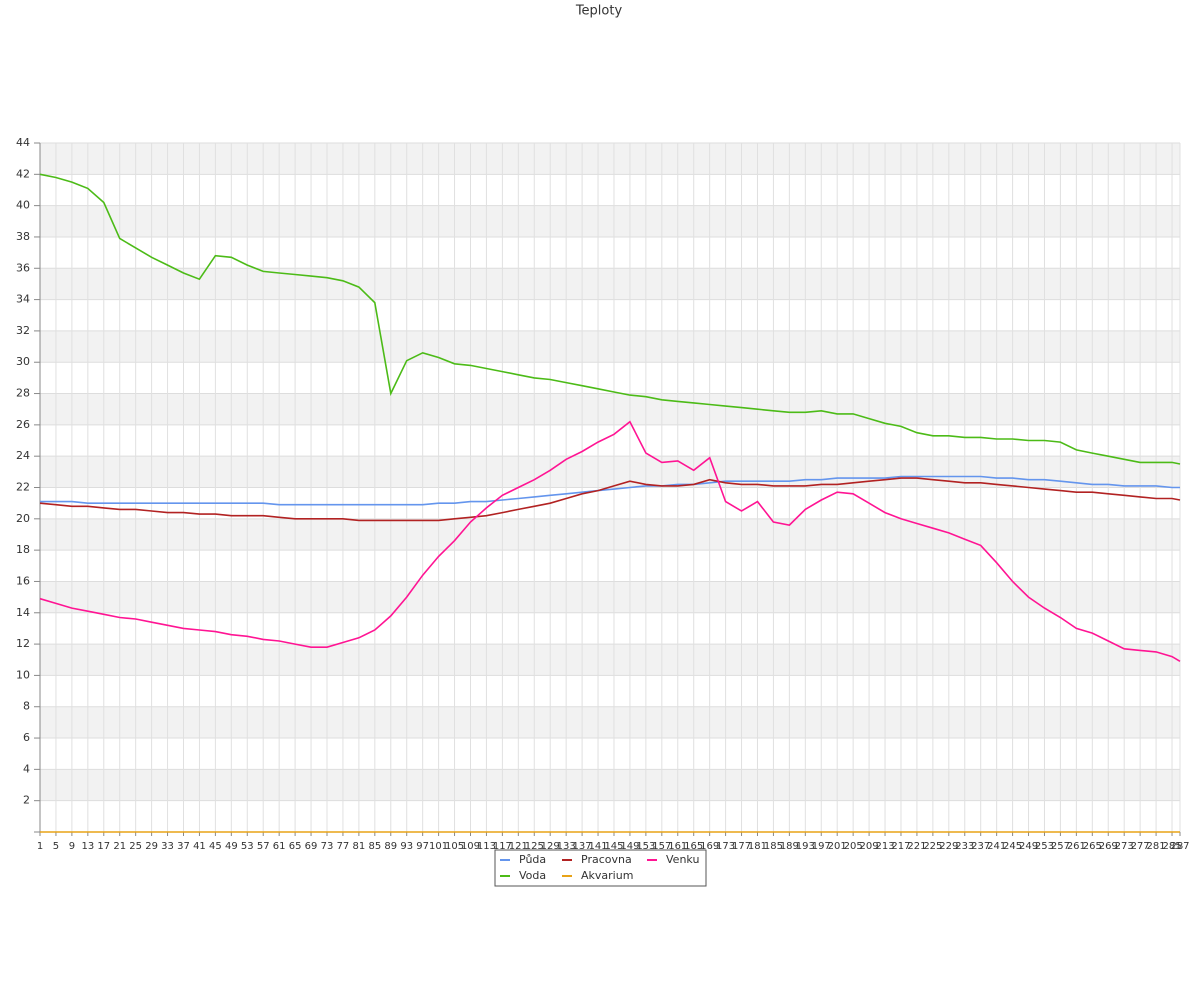  I want to click on x-tick-label: 213, so click(884, 846).